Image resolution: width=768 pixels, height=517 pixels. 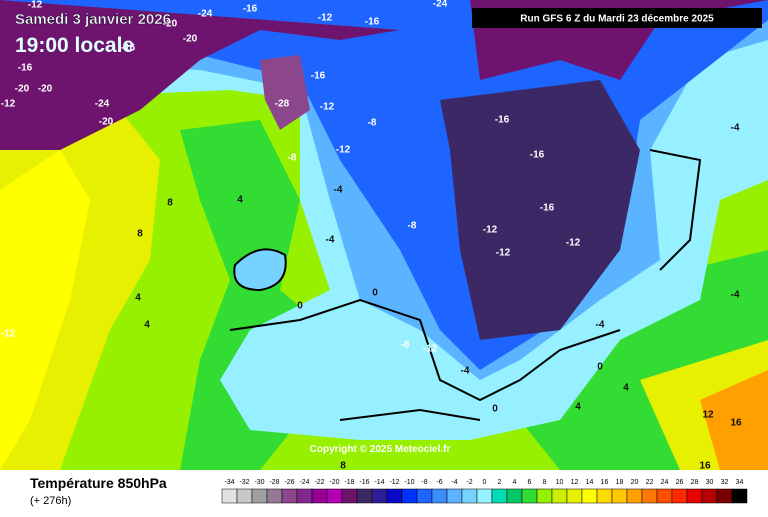 I want to click on colorbar-label: -6, so click(x=439, y=482).